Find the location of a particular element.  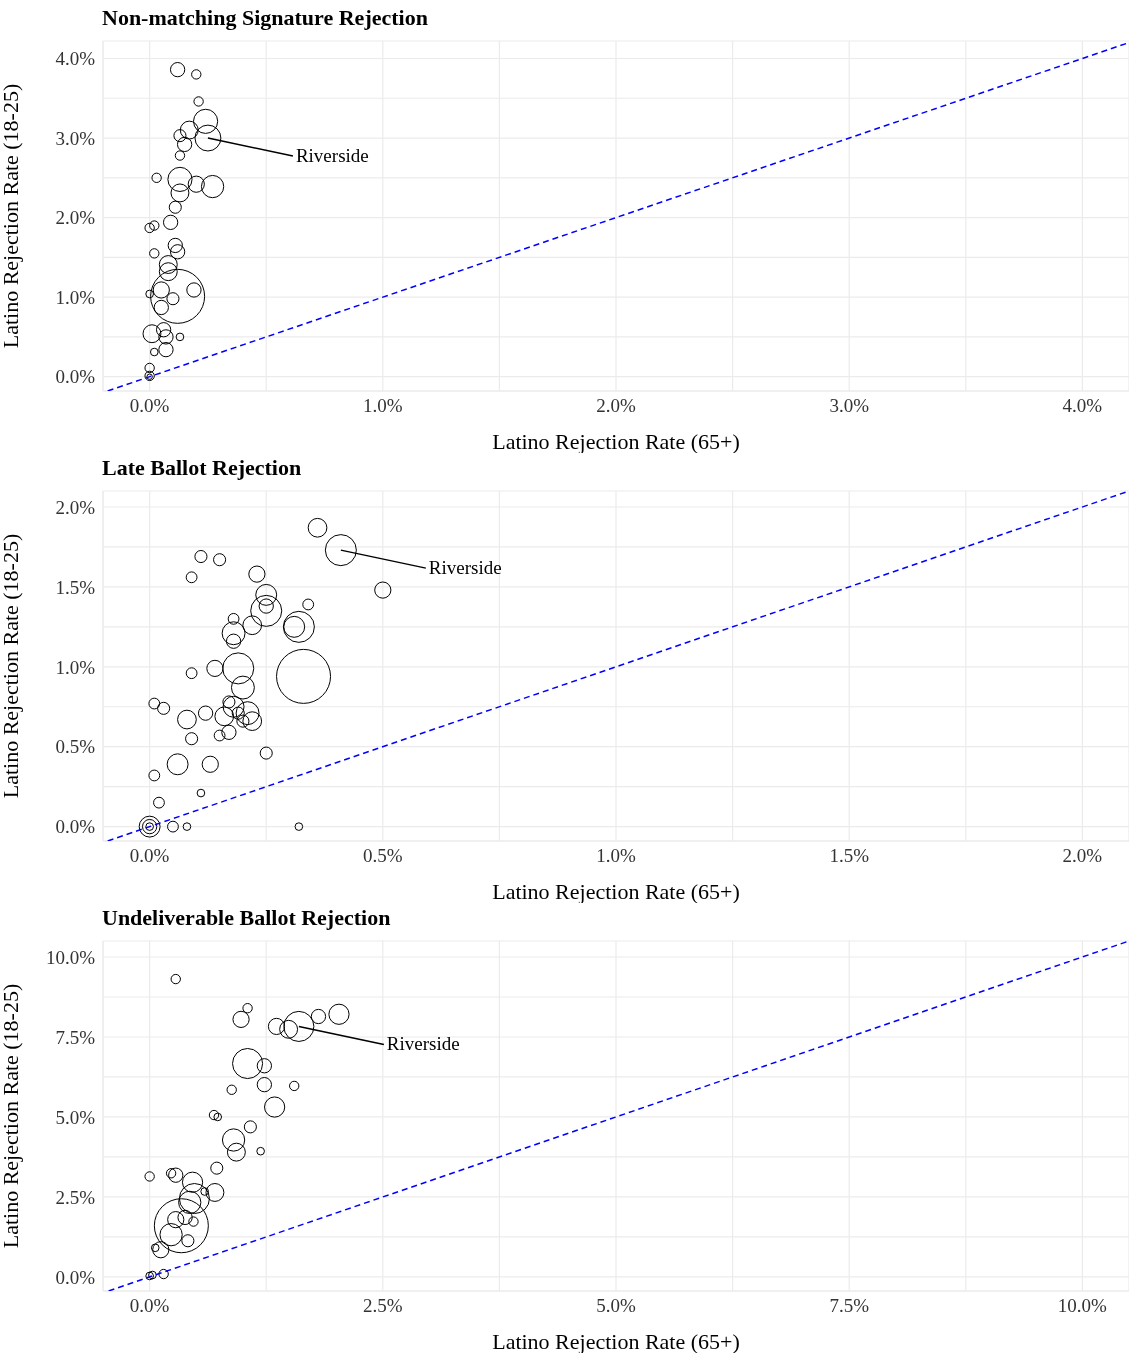

x-tick-label: 7.5% is located at coordinates (849, 1306).